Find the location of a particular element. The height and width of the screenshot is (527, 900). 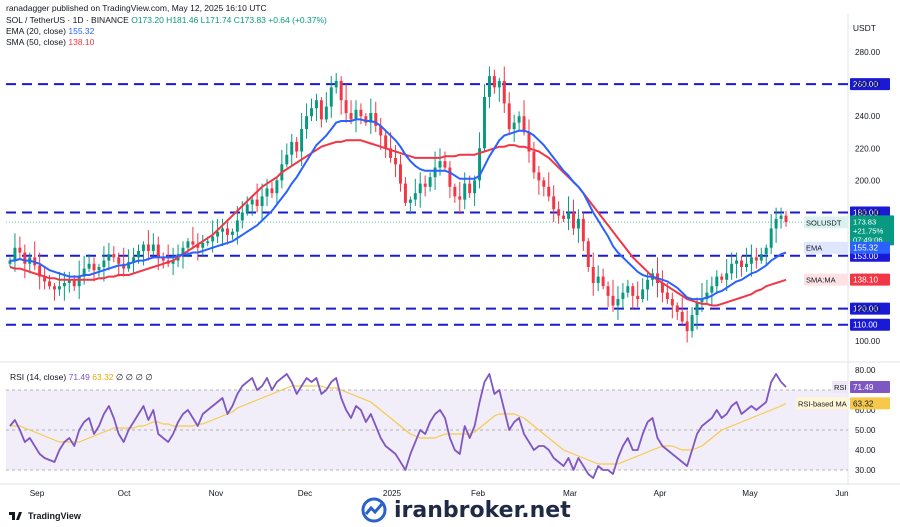

iranbroker-logo-icon is located at coordinates (374, 510).